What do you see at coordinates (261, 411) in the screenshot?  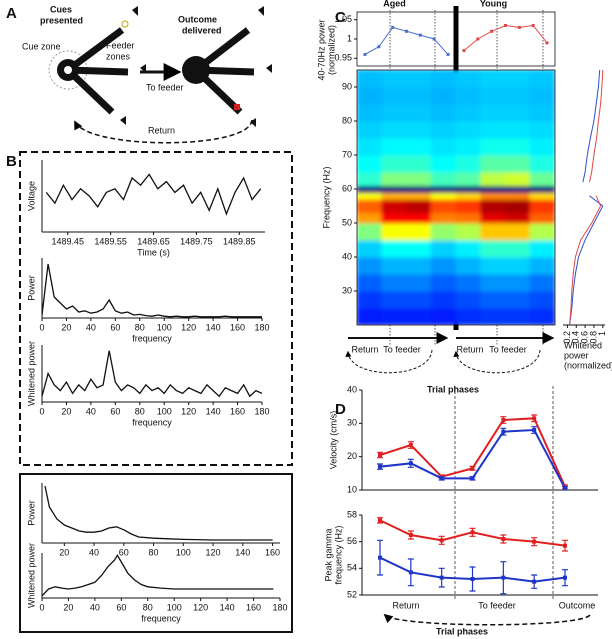 I see `x-tick-label: 180` at bounding box center [261, 411].